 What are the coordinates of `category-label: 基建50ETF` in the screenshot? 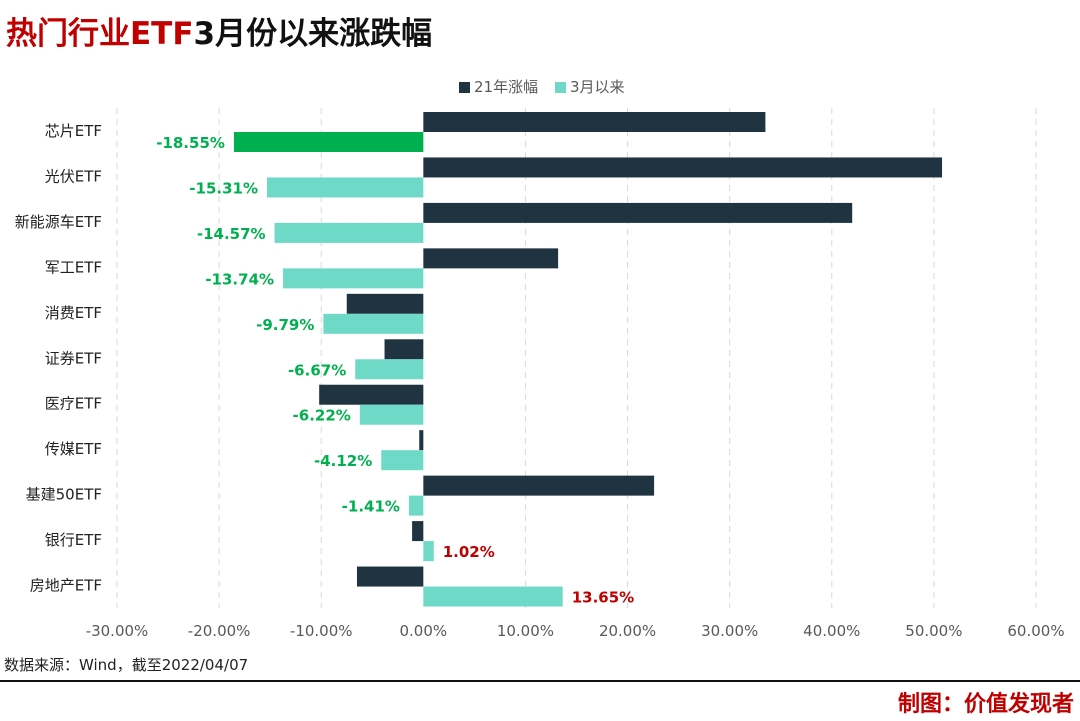 It's located at (64, 495).